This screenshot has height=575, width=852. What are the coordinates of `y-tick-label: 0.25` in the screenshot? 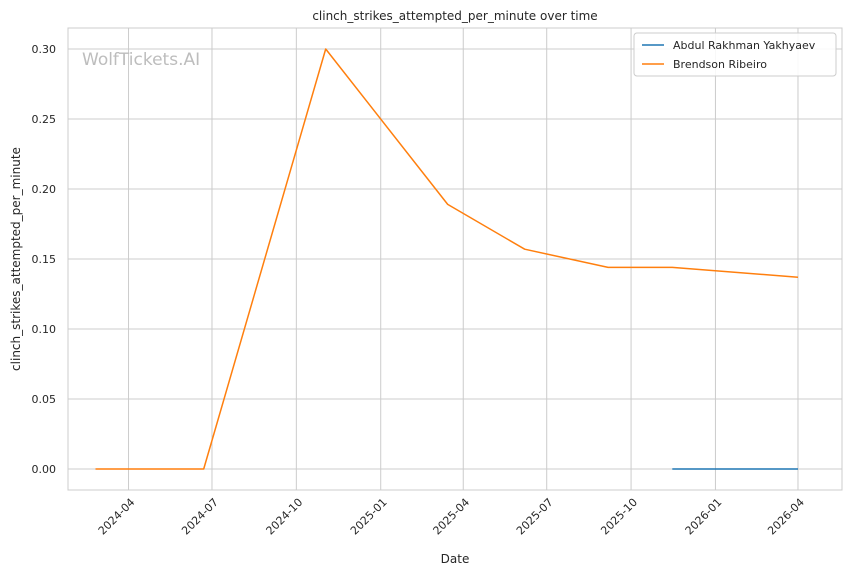 It's located at (44, 119).